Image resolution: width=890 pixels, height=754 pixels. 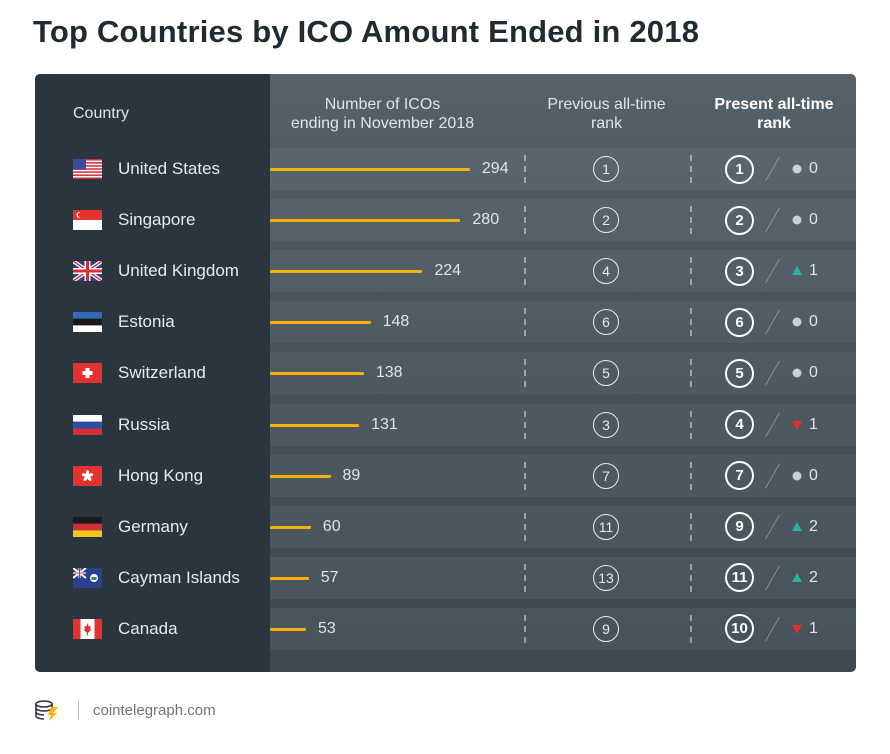 I want to click on cointelegraph-logo-icon, so click(x=47, y=709).